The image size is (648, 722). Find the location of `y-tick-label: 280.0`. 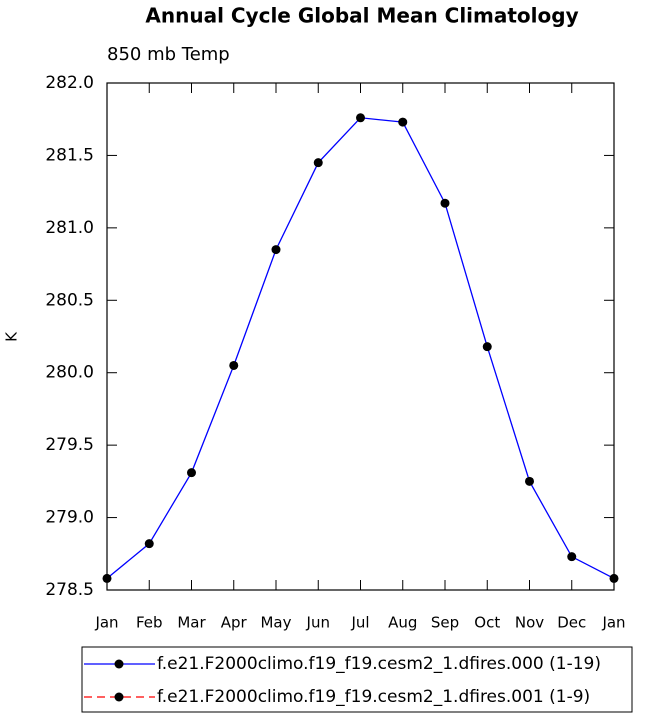

y-tick-label: 280.0 is located at coordinates (69, 373).